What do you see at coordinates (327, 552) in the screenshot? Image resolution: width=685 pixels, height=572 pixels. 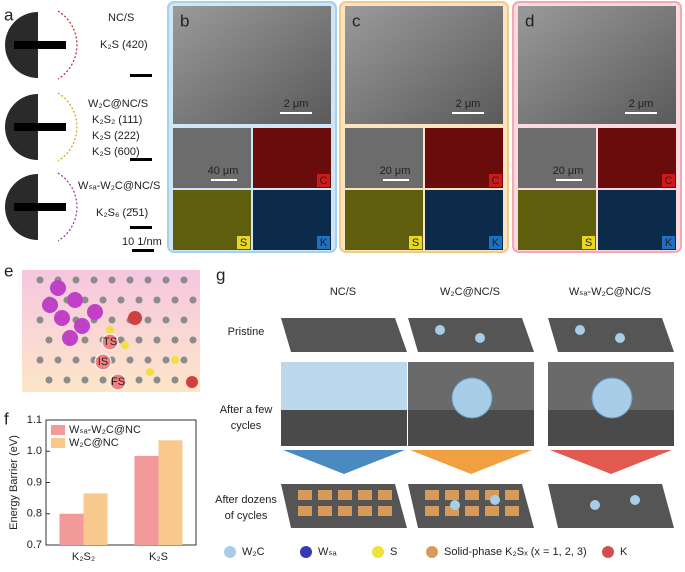 I see `label: Wₛₐ` at bounding box center [327, 552].